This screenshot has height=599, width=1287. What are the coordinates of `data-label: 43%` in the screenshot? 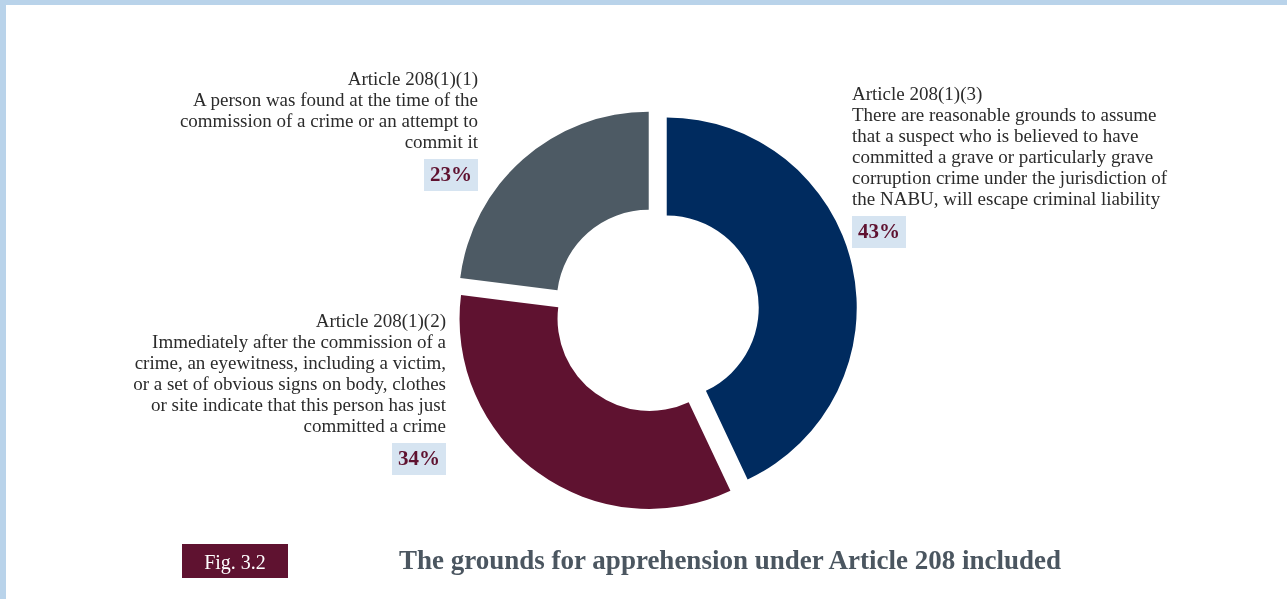 It's located at (879, 231).